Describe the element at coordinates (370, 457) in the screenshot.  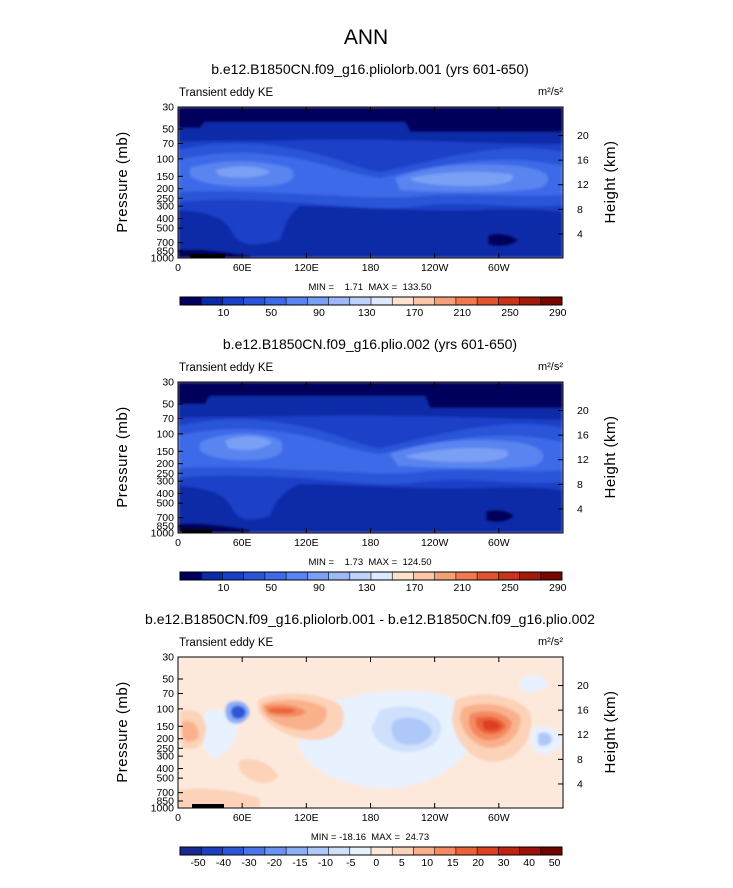
I see `panel-2-field` at that location.